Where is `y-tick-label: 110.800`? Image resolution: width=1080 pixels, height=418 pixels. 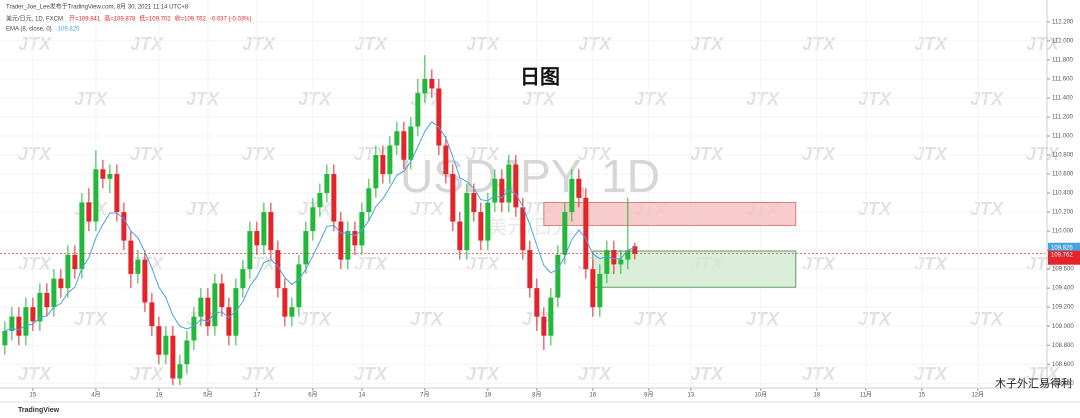 y-tick-label: 110.800 is located at coordinates (1063, 156).